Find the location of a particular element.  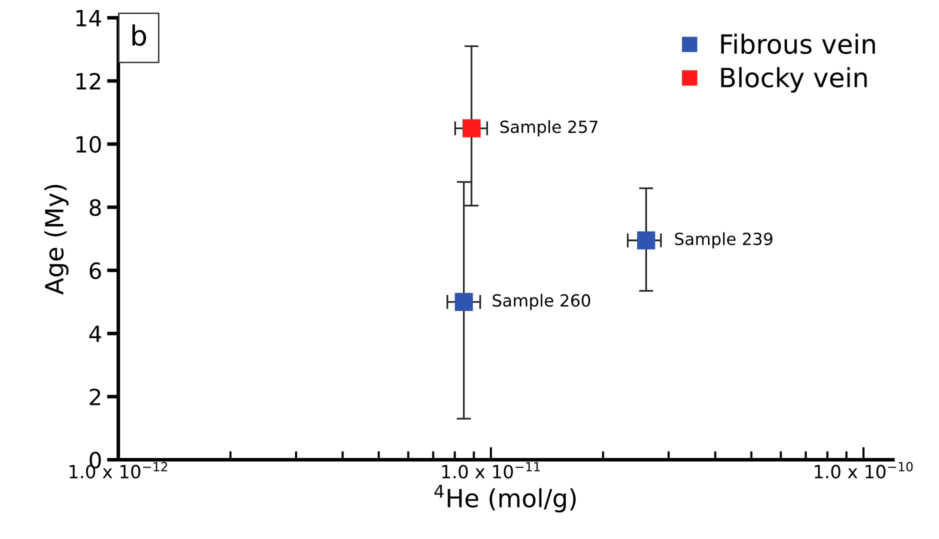

y-tick-label: 2 is located at coordinates (95, 397).